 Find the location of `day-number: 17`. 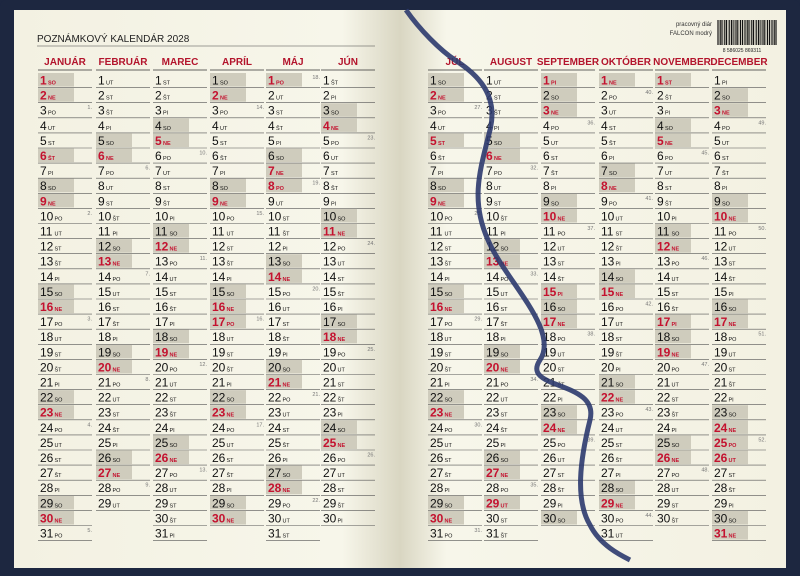

day-number: 17 is located at coordinates (47, 322).